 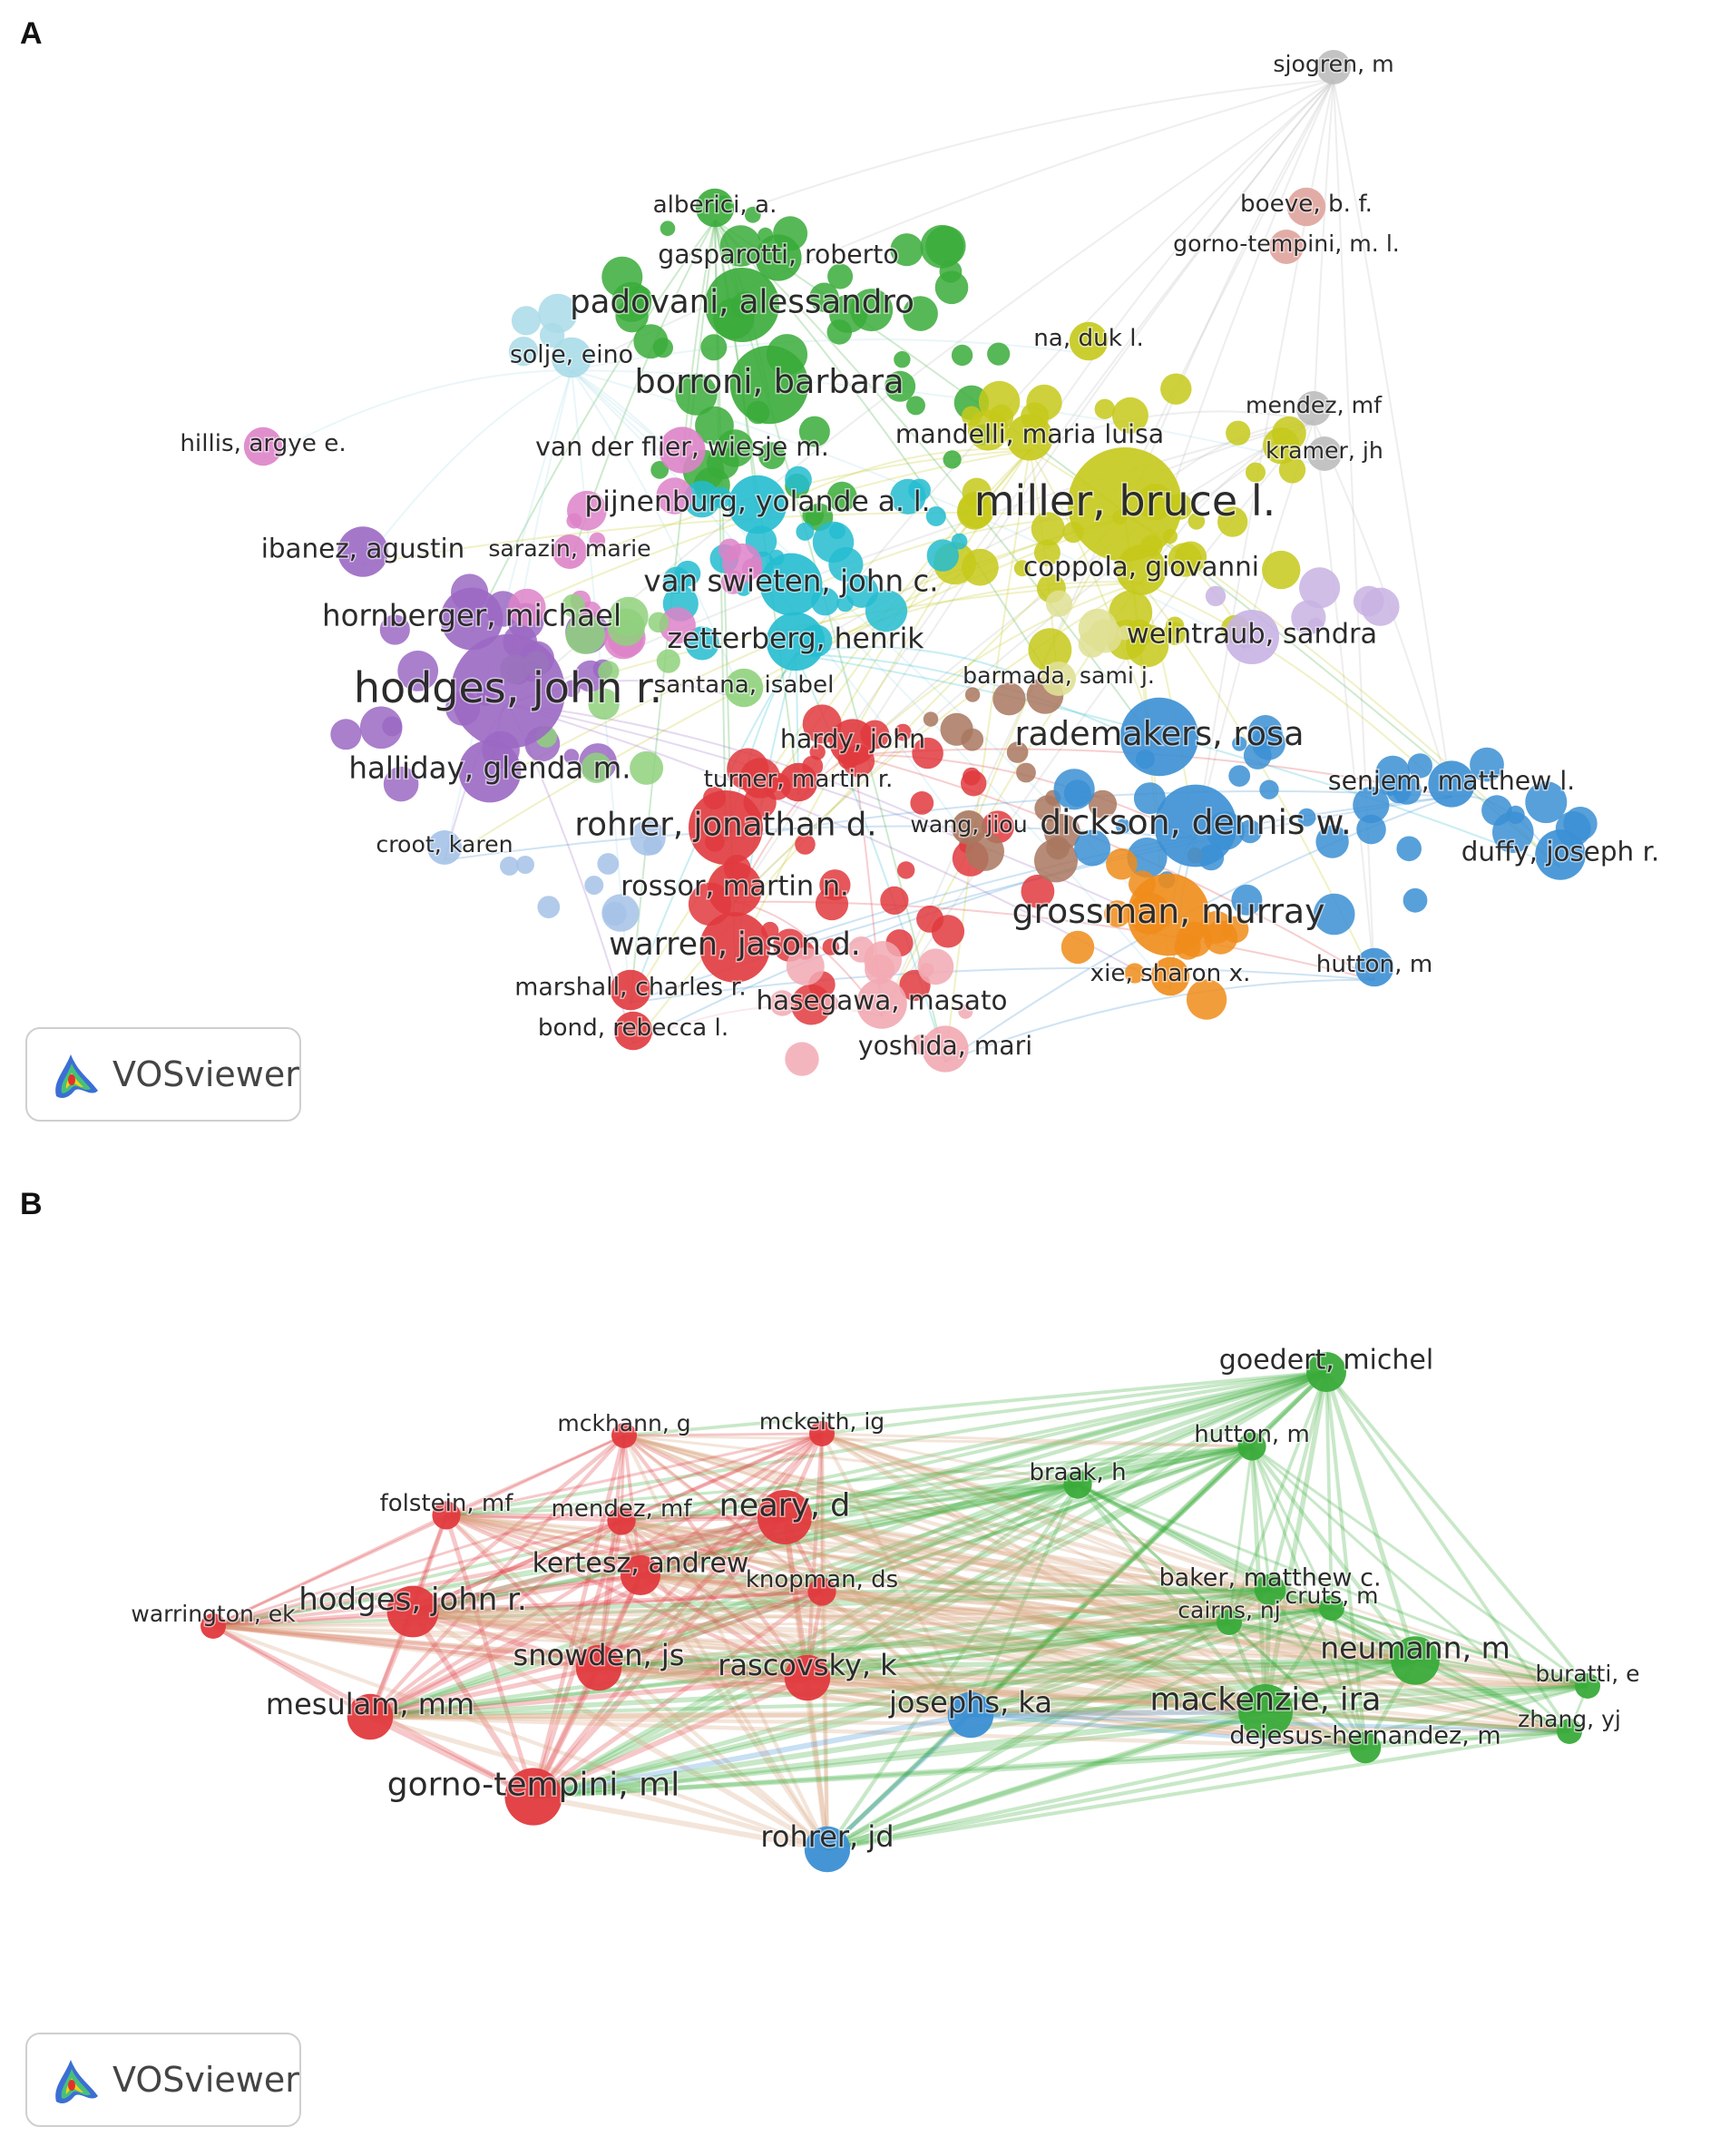 I want to click on node-mesulam-mm, so click(x=370, y=1716).